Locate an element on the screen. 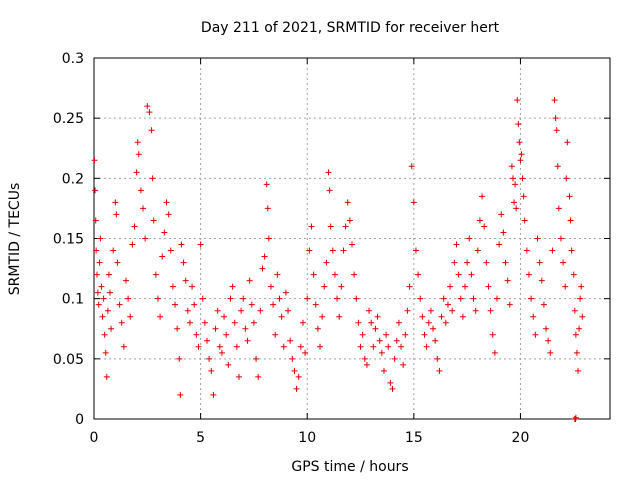  y-tick-label: 0.15 is located at coordinates (68, 240).